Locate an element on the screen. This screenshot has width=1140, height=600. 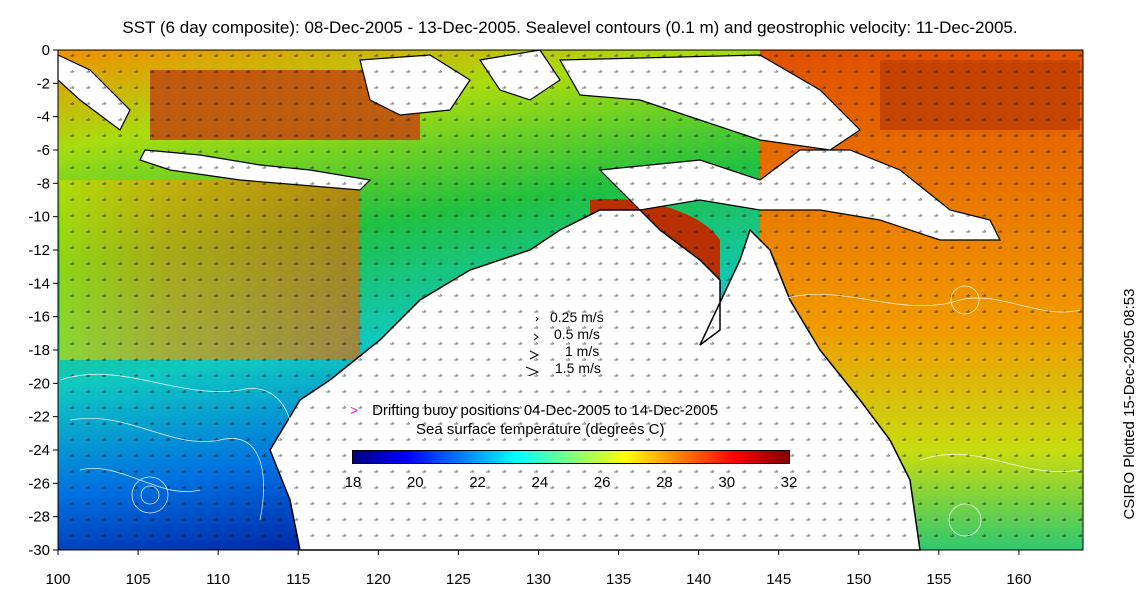
colorbar-tick-label: 22 is located at coordinates (477, 482).